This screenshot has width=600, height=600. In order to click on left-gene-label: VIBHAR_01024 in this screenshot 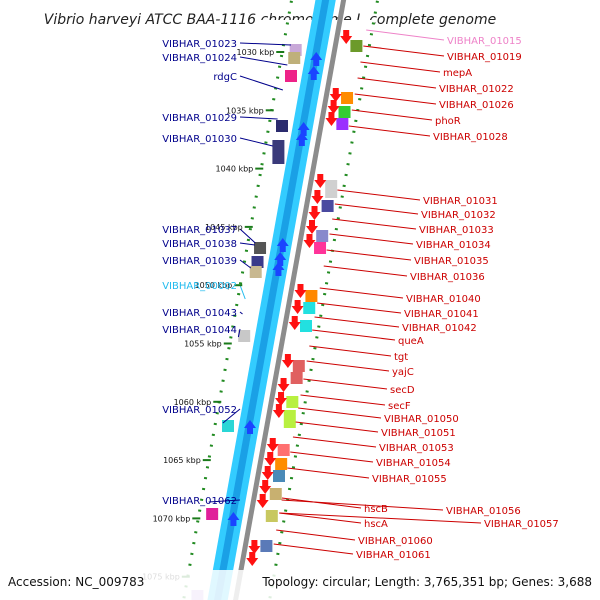, I will do `click(199, 58)`.